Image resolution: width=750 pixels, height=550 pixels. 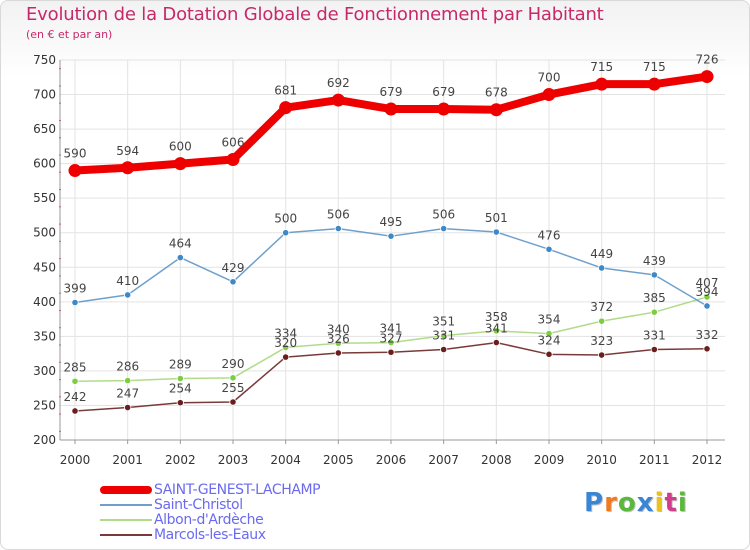 I want to click on data-label: 399, so click(x=75, y=289).